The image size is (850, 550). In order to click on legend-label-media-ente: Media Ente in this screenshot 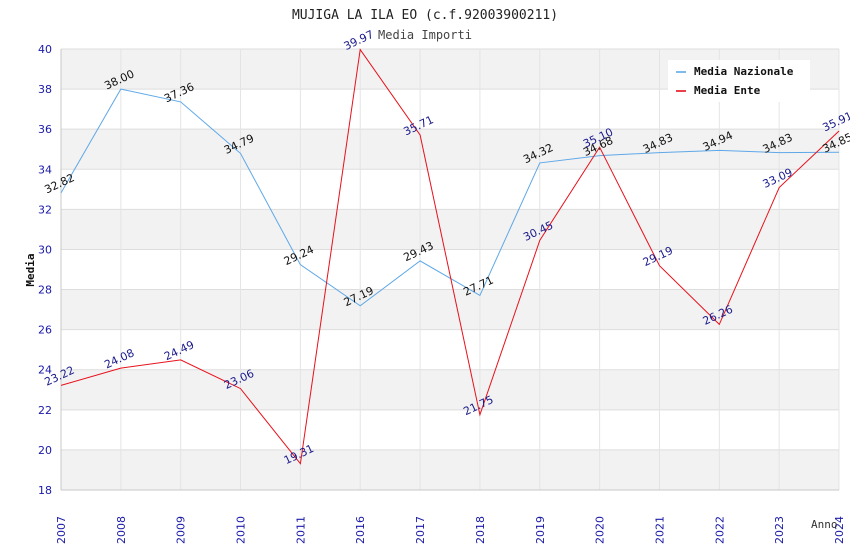, I will do `click(727, 90)`.